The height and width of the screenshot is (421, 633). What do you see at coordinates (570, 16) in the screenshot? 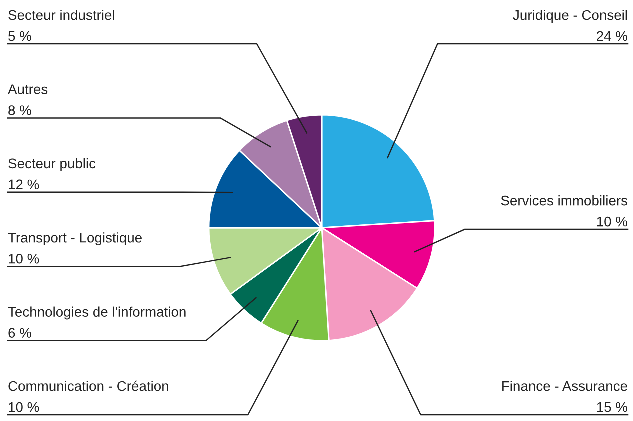
I see `slice-label: Juridique - Conseil` at bounding box center [570, 16].